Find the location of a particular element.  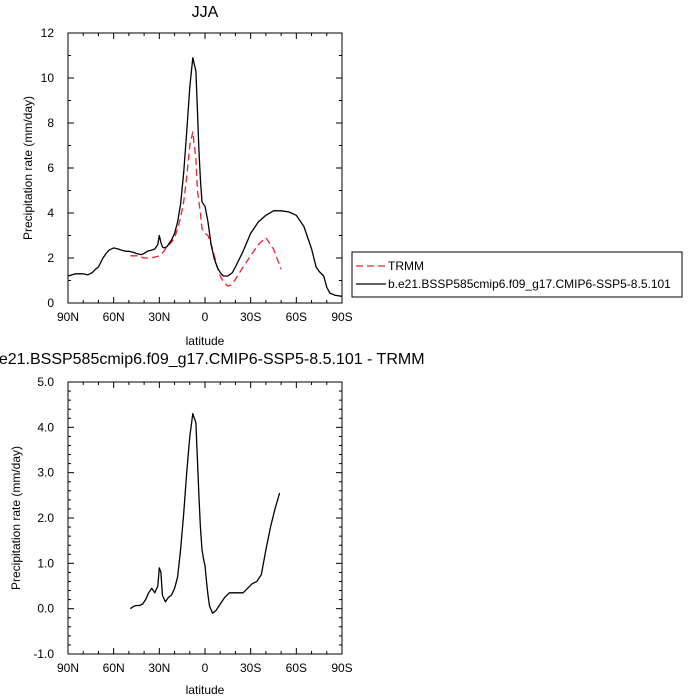

bottom-y-tick-label: 5.0 is located at coordinates (45, 382).